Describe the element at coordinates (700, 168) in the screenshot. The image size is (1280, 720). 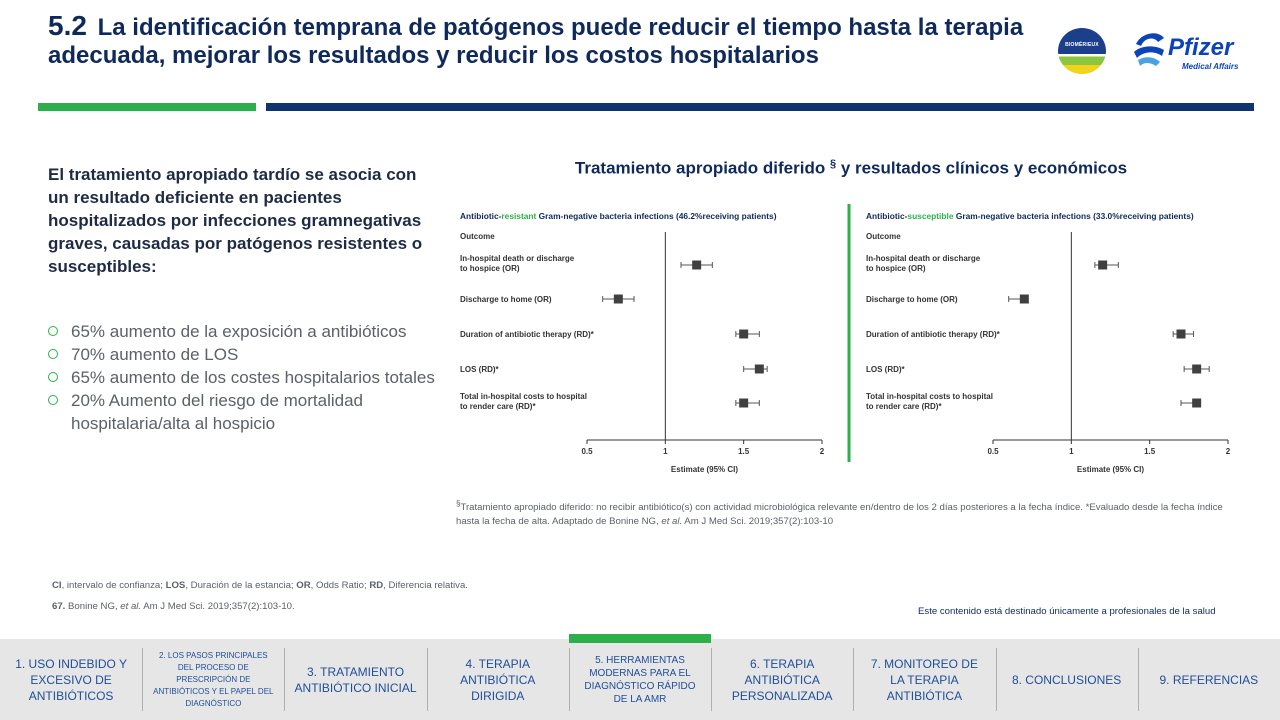
I see `chart-title-main: Tratamiento apropiado diferido` at that location.